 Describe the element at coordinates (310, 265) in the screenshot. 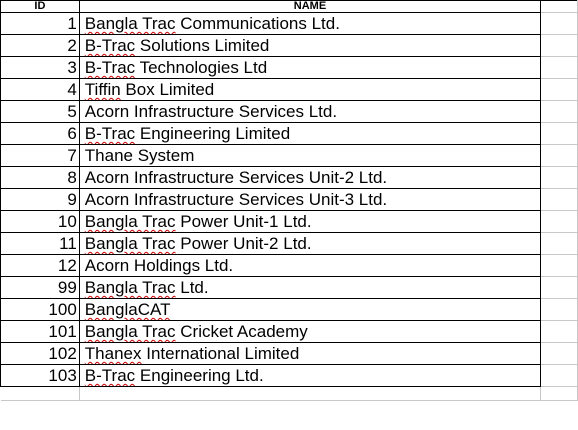

I see `name-cell: Acorn Holdings Ltd.` at that location.